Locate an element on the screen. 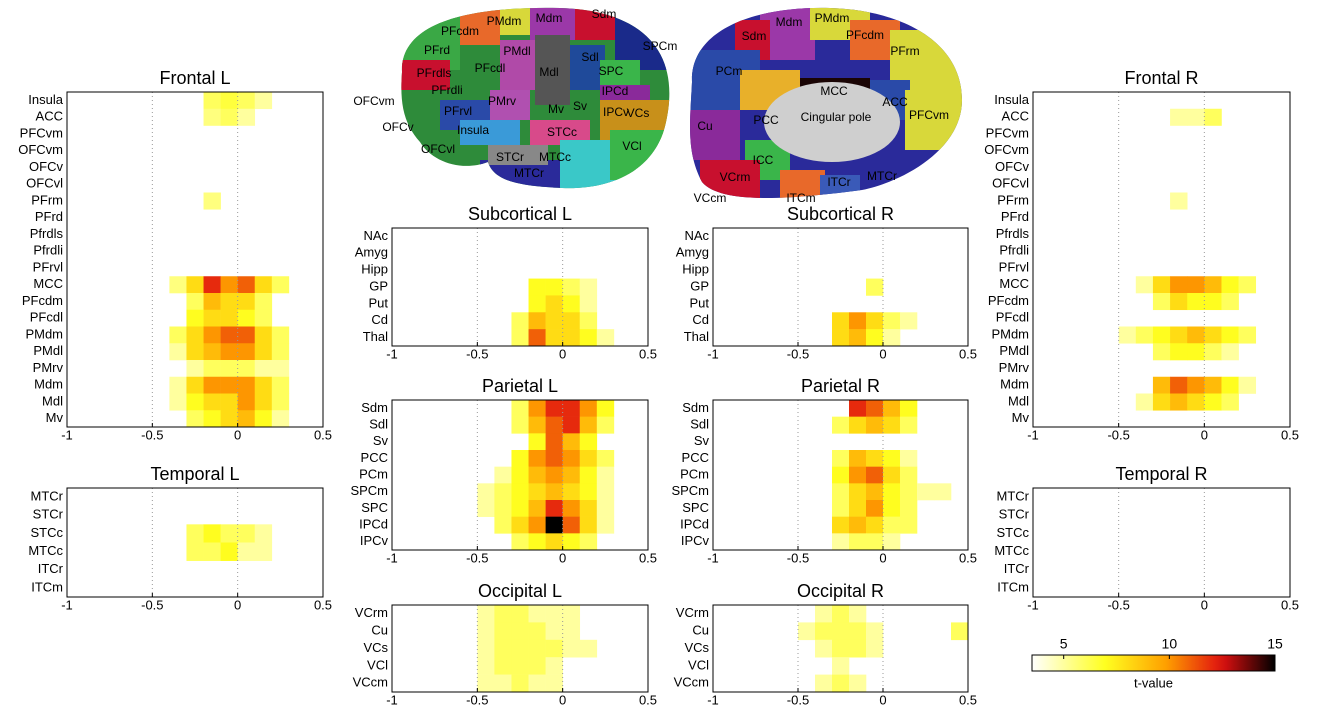 This screenshot has height=715, width=1318. brain-label: MCC is located at coordinates (834, 91).